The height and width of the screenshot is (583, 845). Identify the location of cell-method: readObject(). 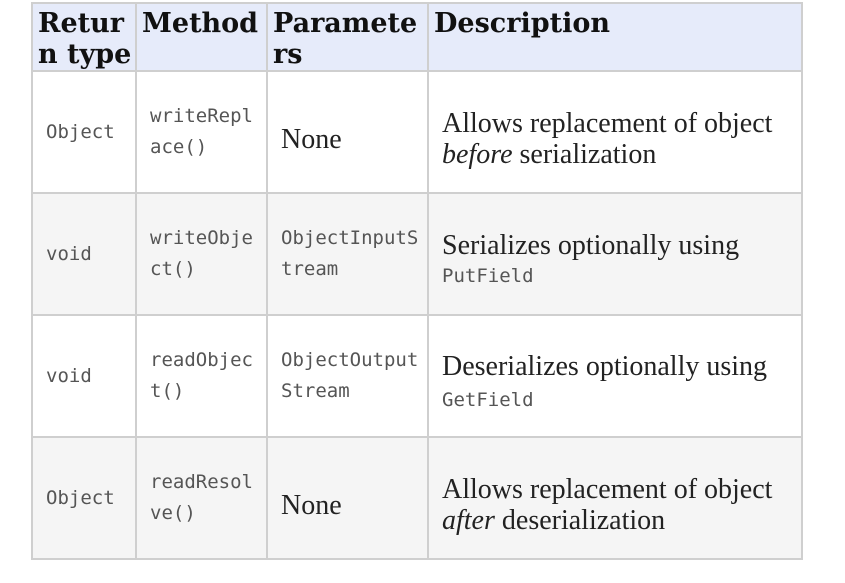
(201, 376).